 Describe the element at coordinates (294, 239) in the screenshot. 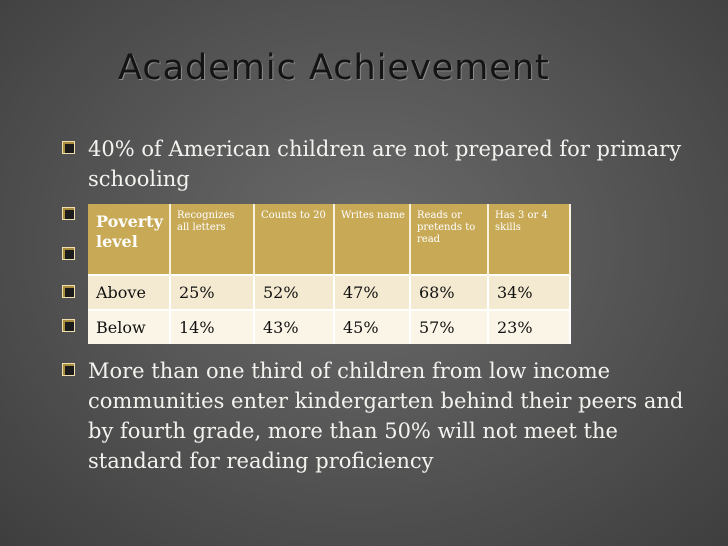

I see `table-header: Counts to 20` at that location.